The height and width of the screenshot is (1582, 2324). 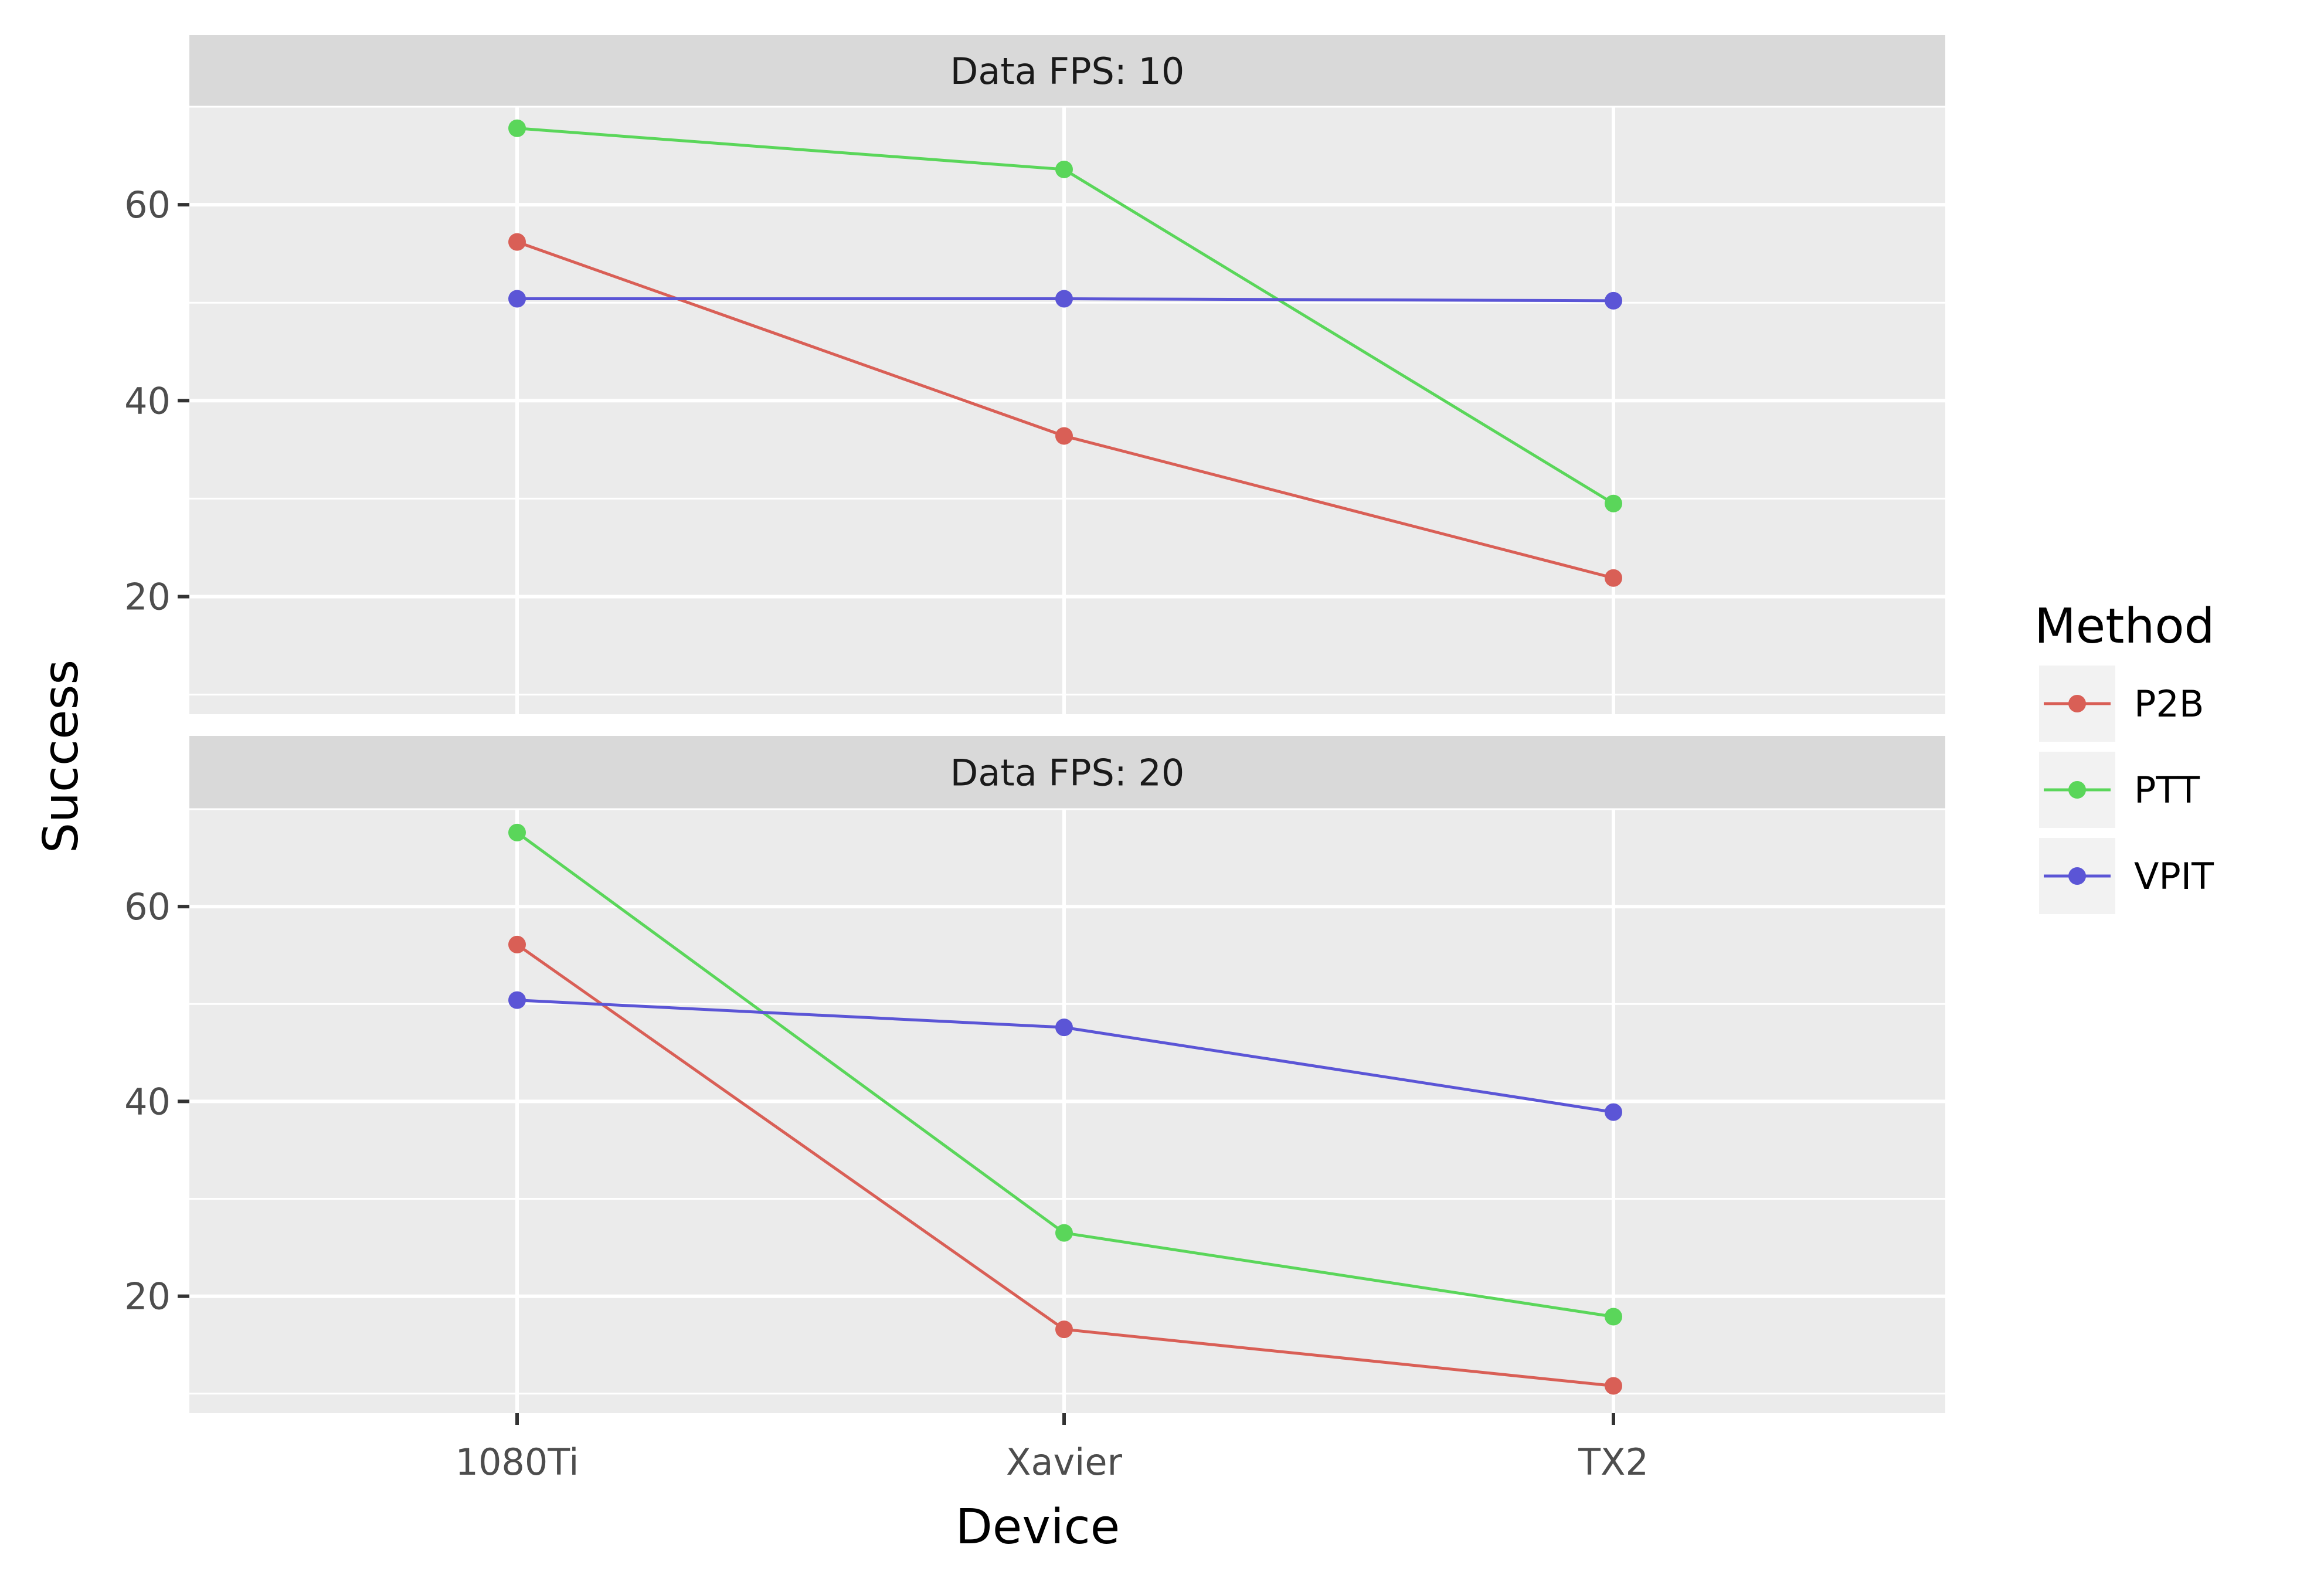 I want to click on legend-item-vpit: VPIT, so click(x=2126, y=876).